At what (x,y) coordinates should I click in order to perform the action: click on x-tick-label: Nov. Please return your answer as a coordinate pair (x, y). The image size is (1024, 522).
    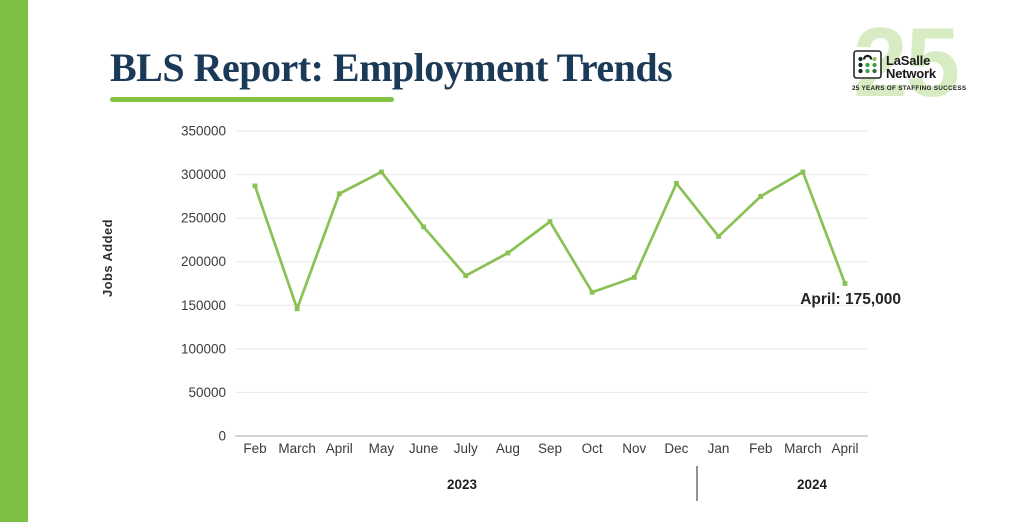
    Looking at the image, I should click on (634, 448).